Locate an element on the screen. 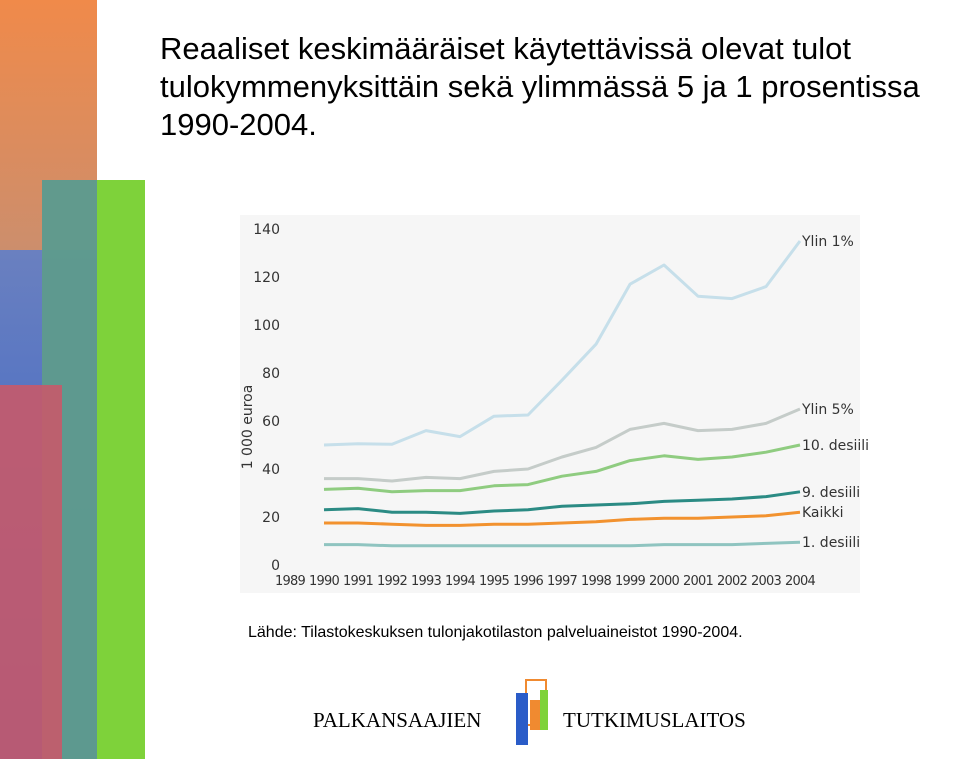 This screenshot has width=960, height=759. x-tick-label: 2001 is located at coordinates (698, 581).